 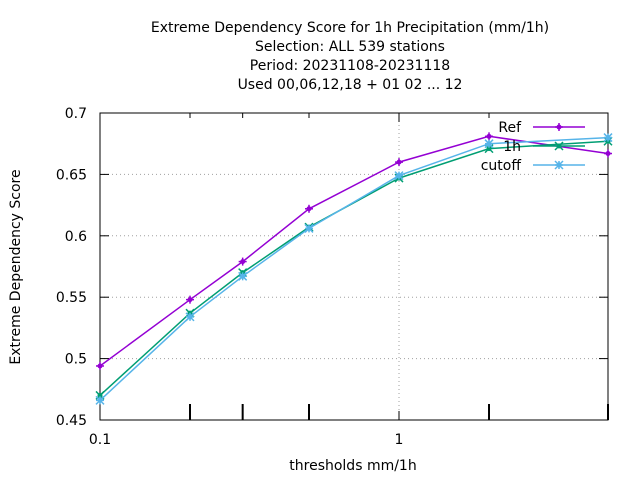 What do you see at coordinates (71, 298) in the screenshot?
I see `y-tick-label: 0.55` at bounding box center [71, 298].